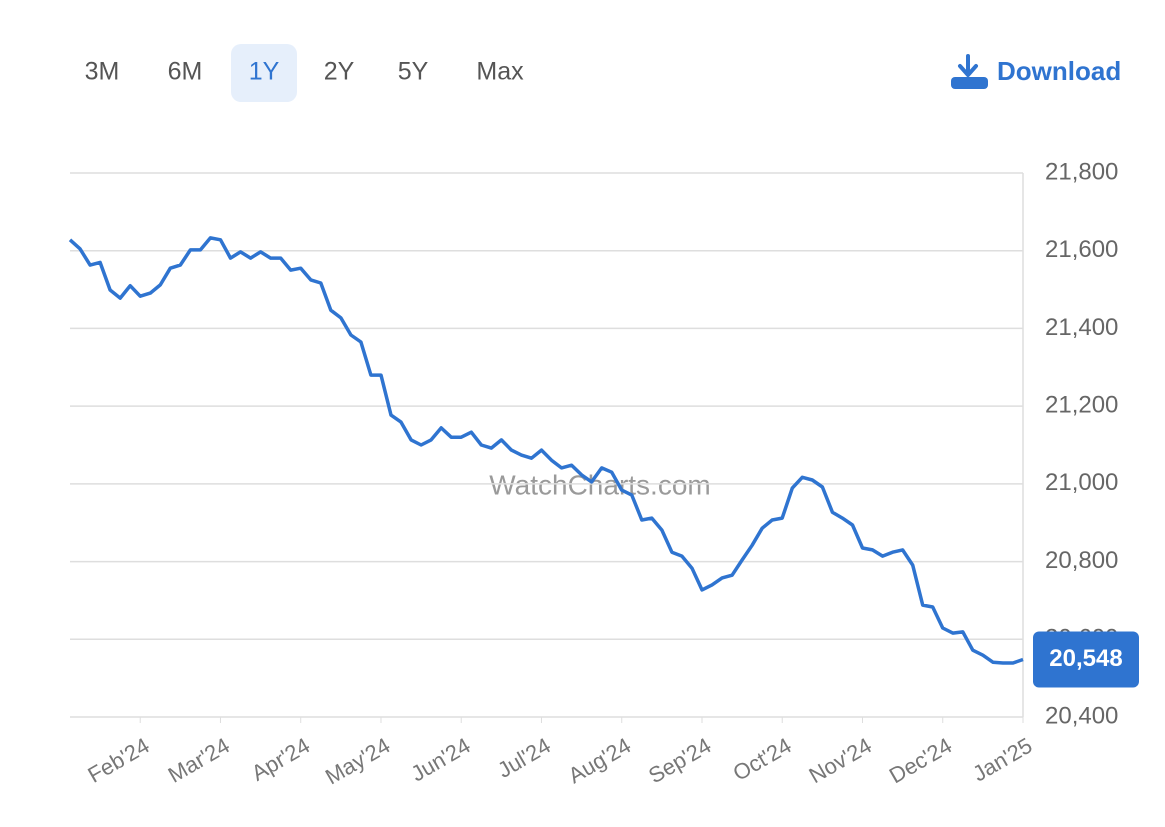 The image size is (1165, 827). What do you see at coordinates (968, 65) in the screenshot?
I see `download-icon` at bounding box center [968, 65].